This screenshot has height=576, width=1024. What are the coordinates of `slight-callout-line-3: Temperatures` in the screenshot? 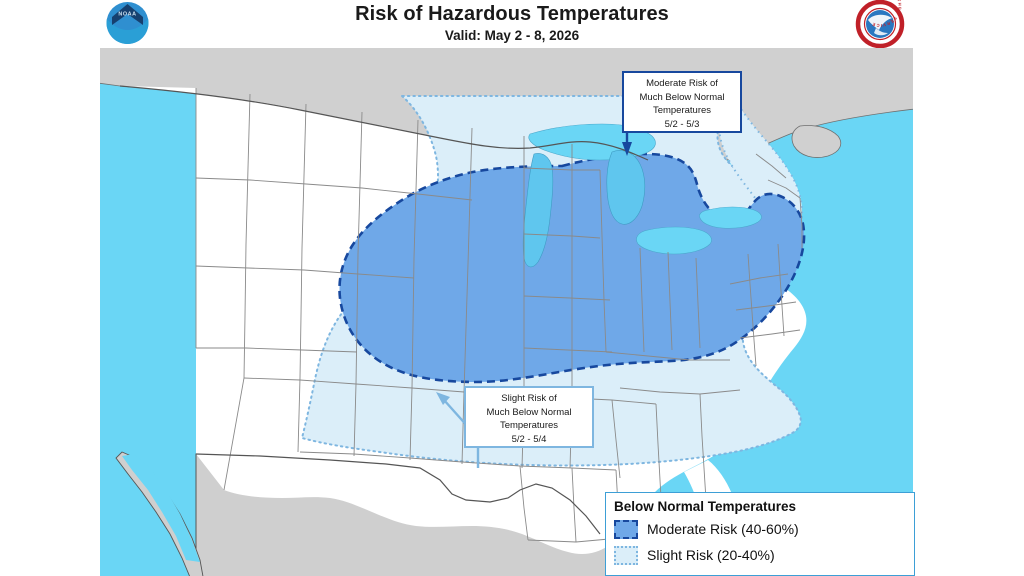 It's located at (529, 426).